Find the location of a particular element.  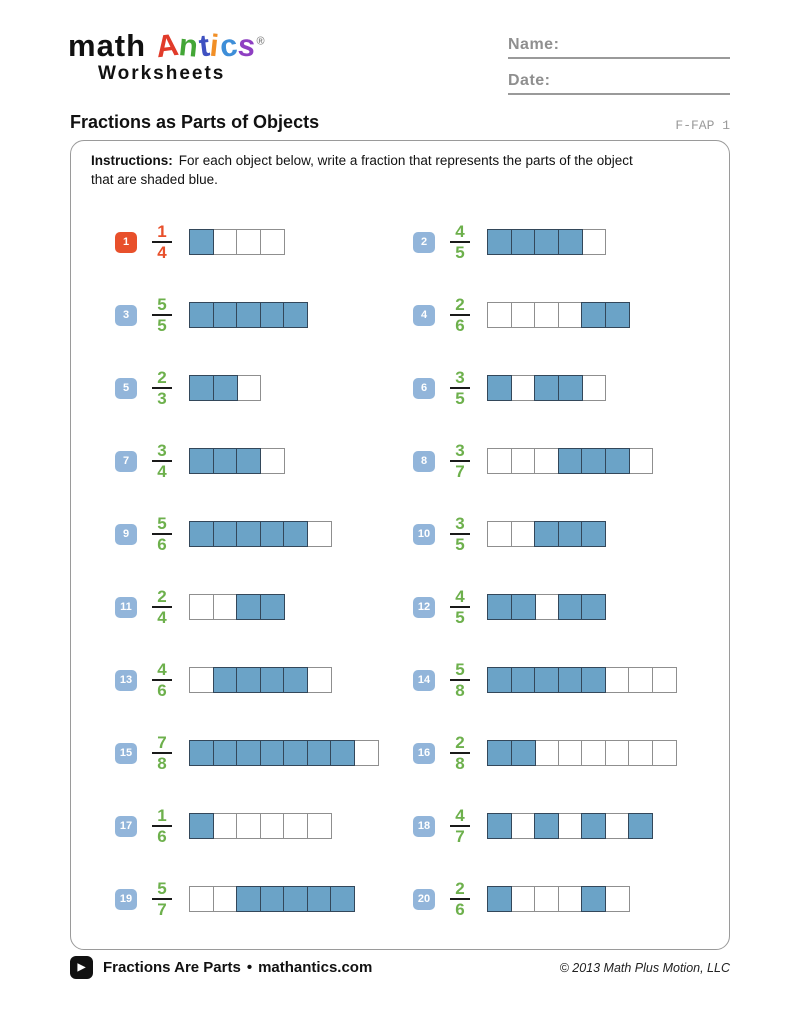

problem-number-badge: 13 is located at coordinates (126, 680).